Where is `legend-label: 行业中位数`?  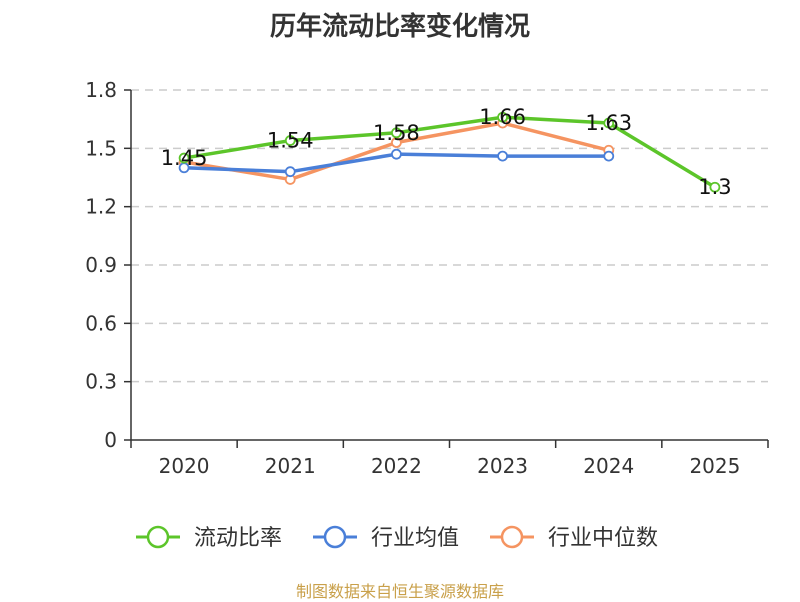 legend-label: 行业中位数 is located at coordinates (603, 538).